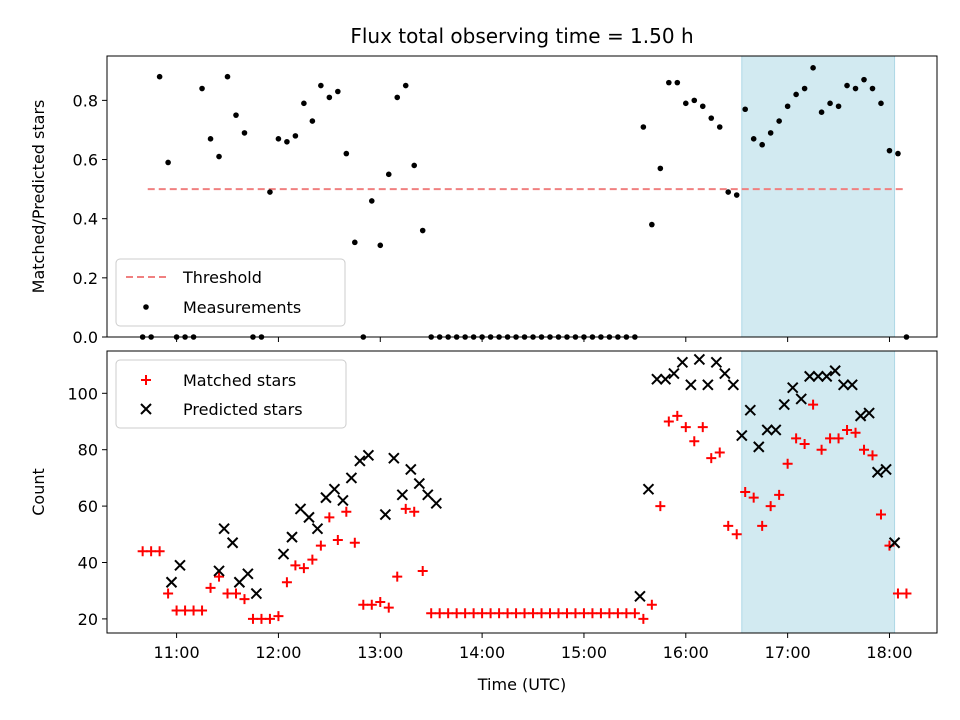  Describe the element at coordinates (482, 652) in the screenshot. I see `x-tick-label: 14:00` at that location.